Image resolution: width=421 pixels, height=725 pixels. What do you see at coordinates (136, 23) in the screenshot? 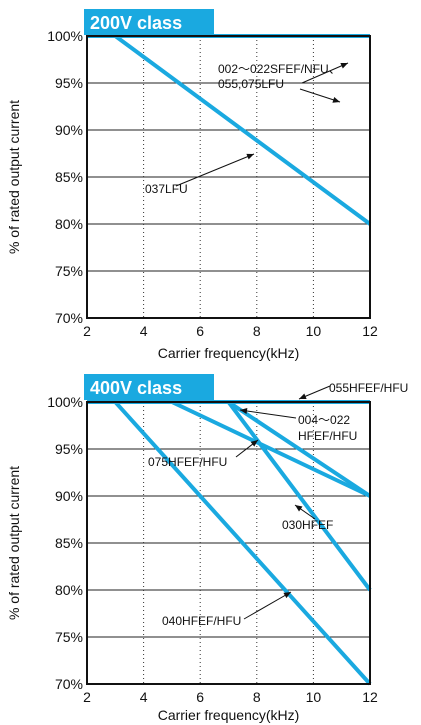
I see `chart-title: 200V class` at bounding box center [136, 23].